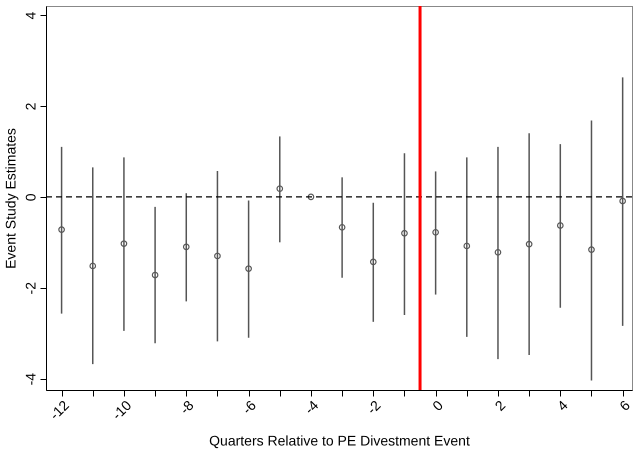  What do you see at coordinates (500, 405) in the screenshot?
I see `x-tick-label: 2` at bounding box center [500, 405].